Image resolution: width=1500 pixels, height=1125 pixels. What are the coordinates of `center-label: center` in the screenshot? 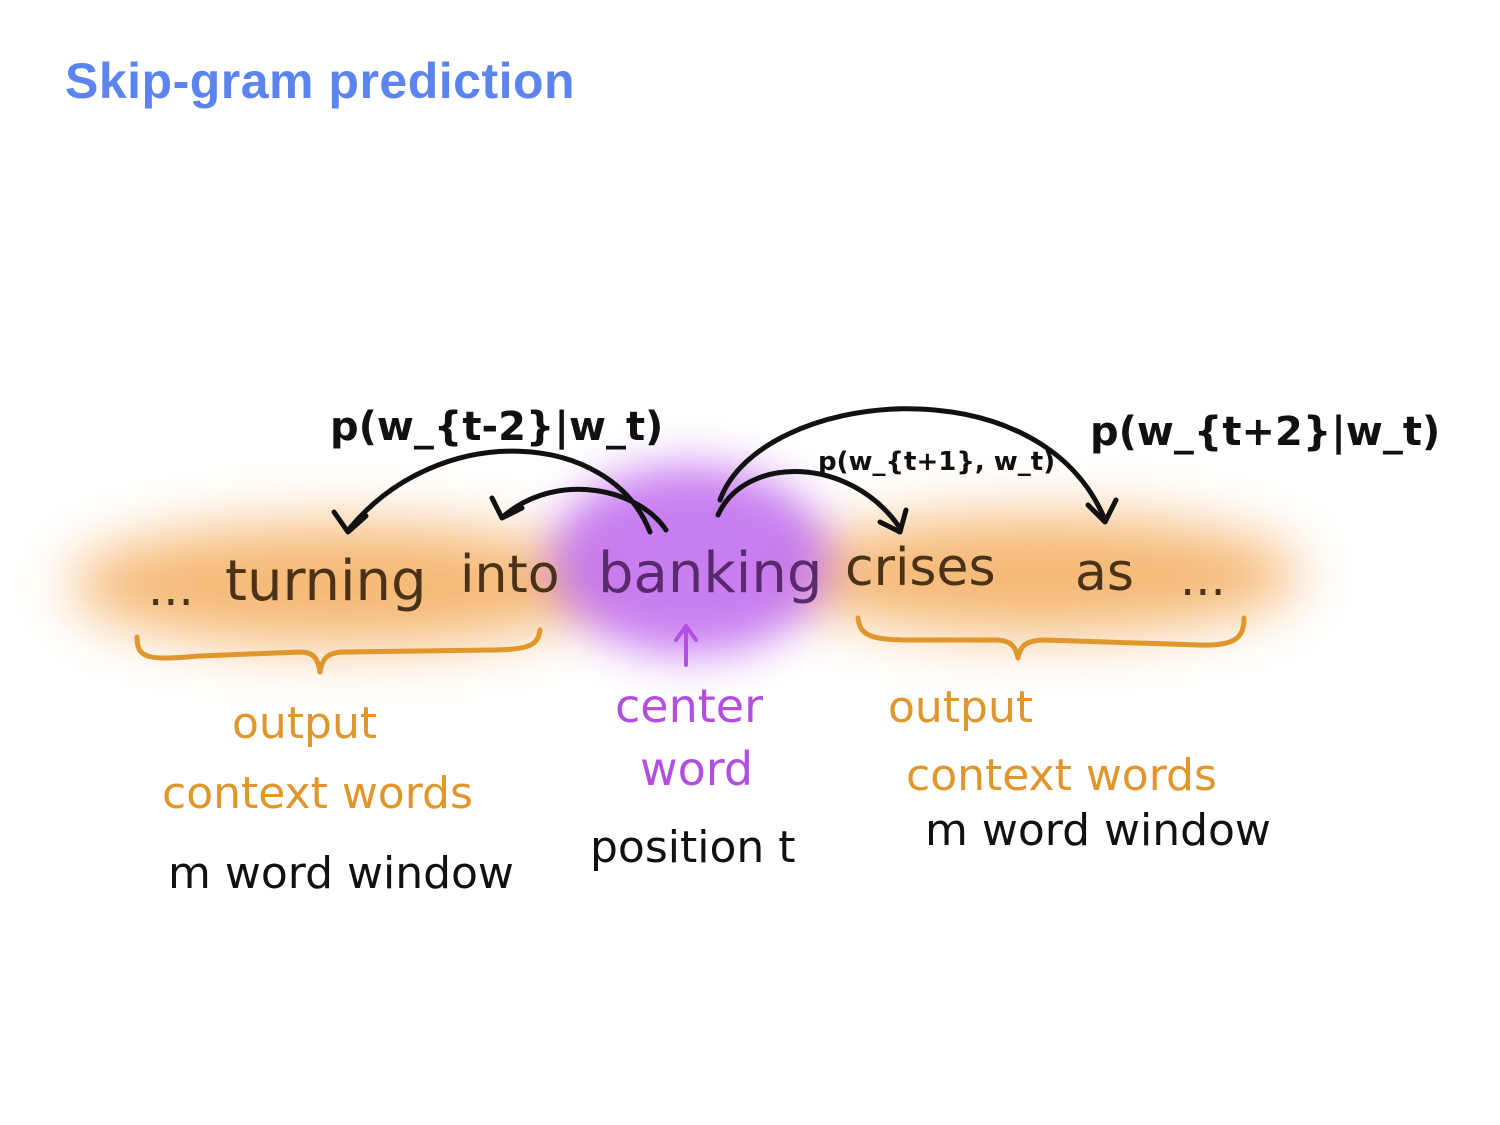 It's located at (689, 706).